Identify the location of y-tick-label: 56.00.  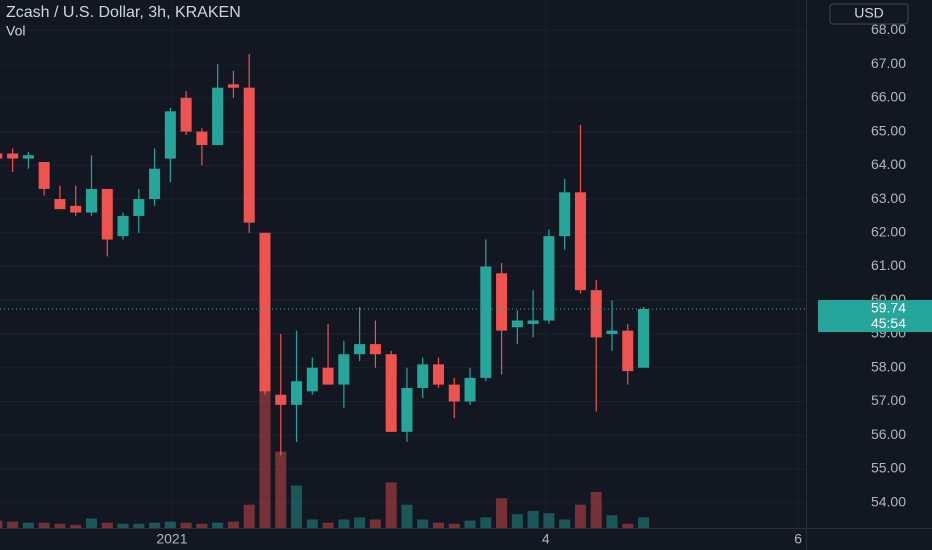
(888, 434).